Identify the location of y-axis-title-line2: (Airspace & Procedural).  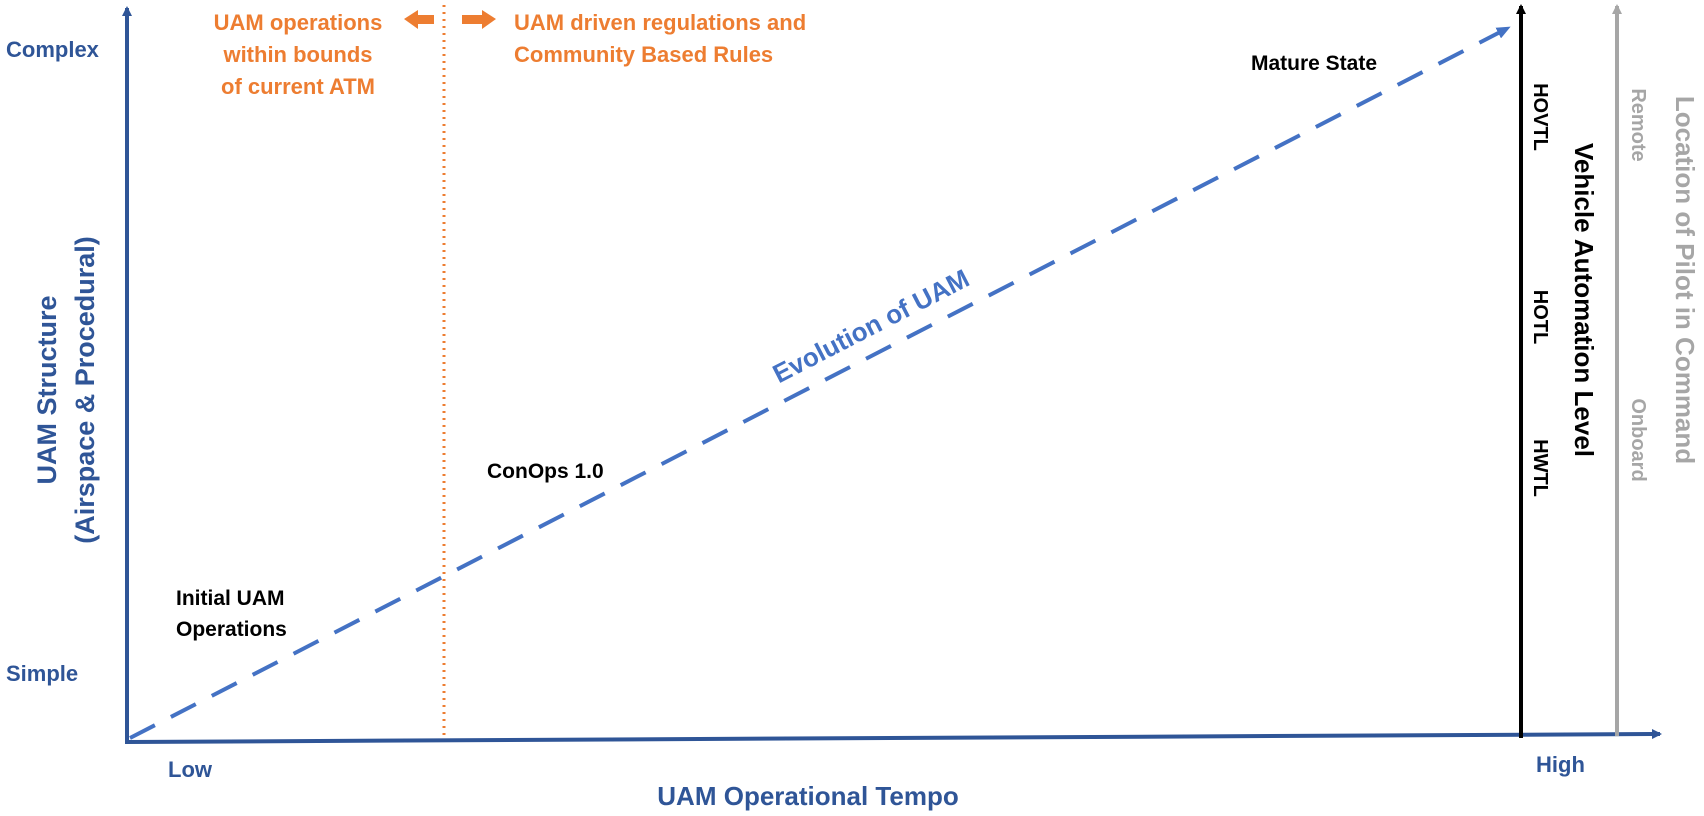
(85, 390).